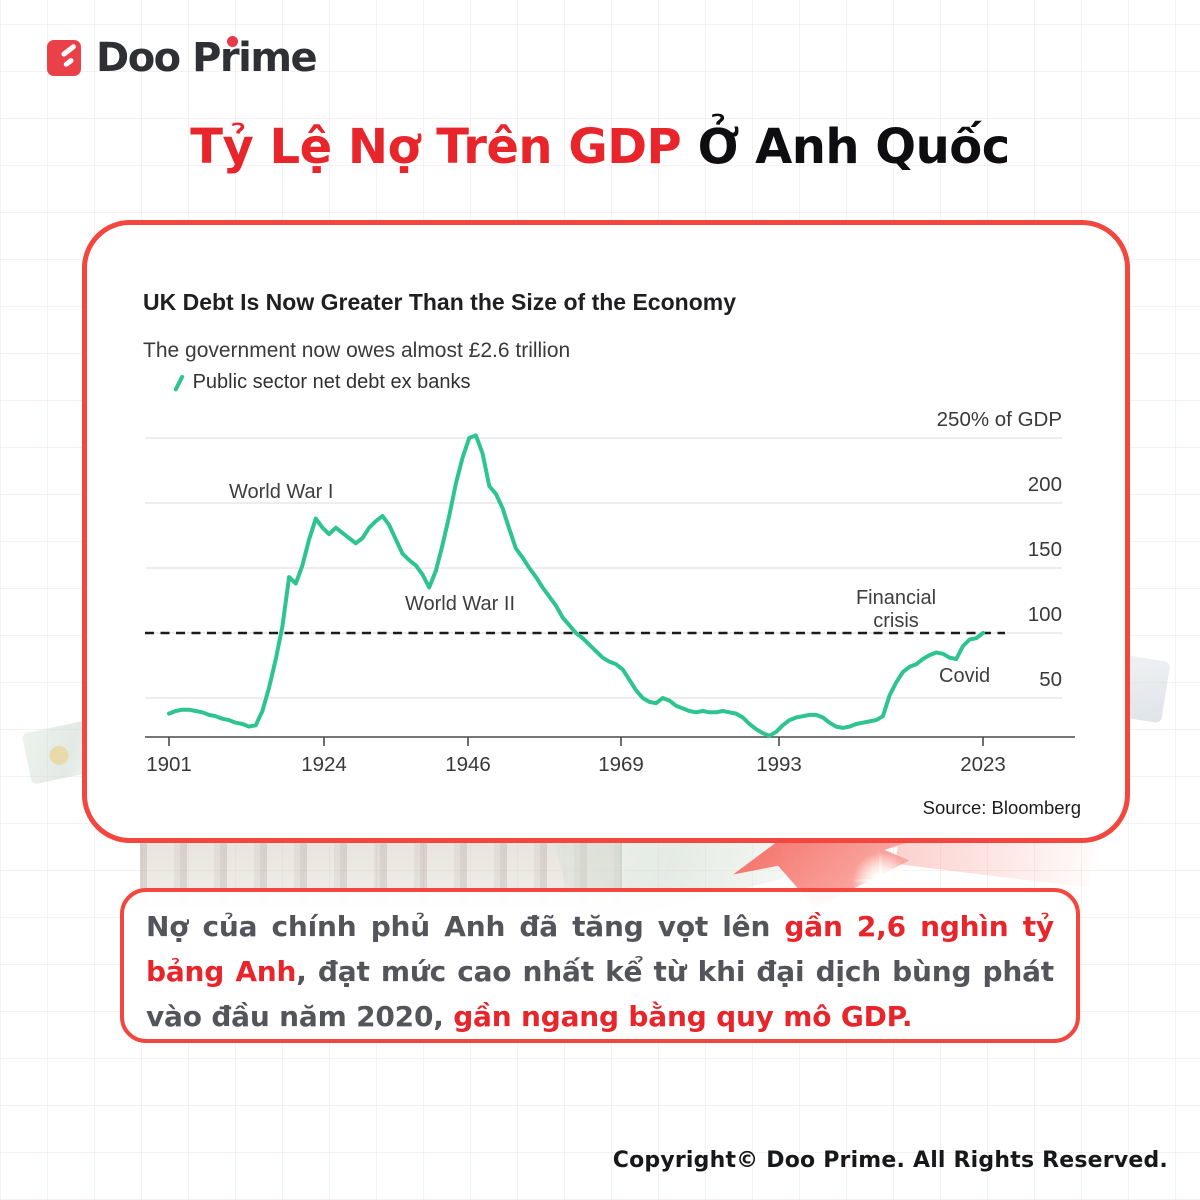 This screenshot has height=1200, width=1200. Describe the element at coordinates (232, 41) in the screenshot. I see `logo-i-dot` at that location.